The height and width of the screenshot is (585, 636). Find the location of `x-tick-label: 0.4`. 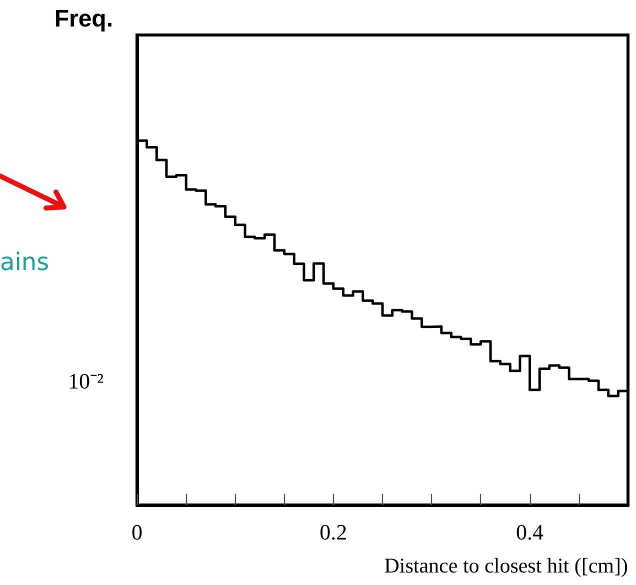

x-tick-label: 0.4 is located at coordinates (530, 532).